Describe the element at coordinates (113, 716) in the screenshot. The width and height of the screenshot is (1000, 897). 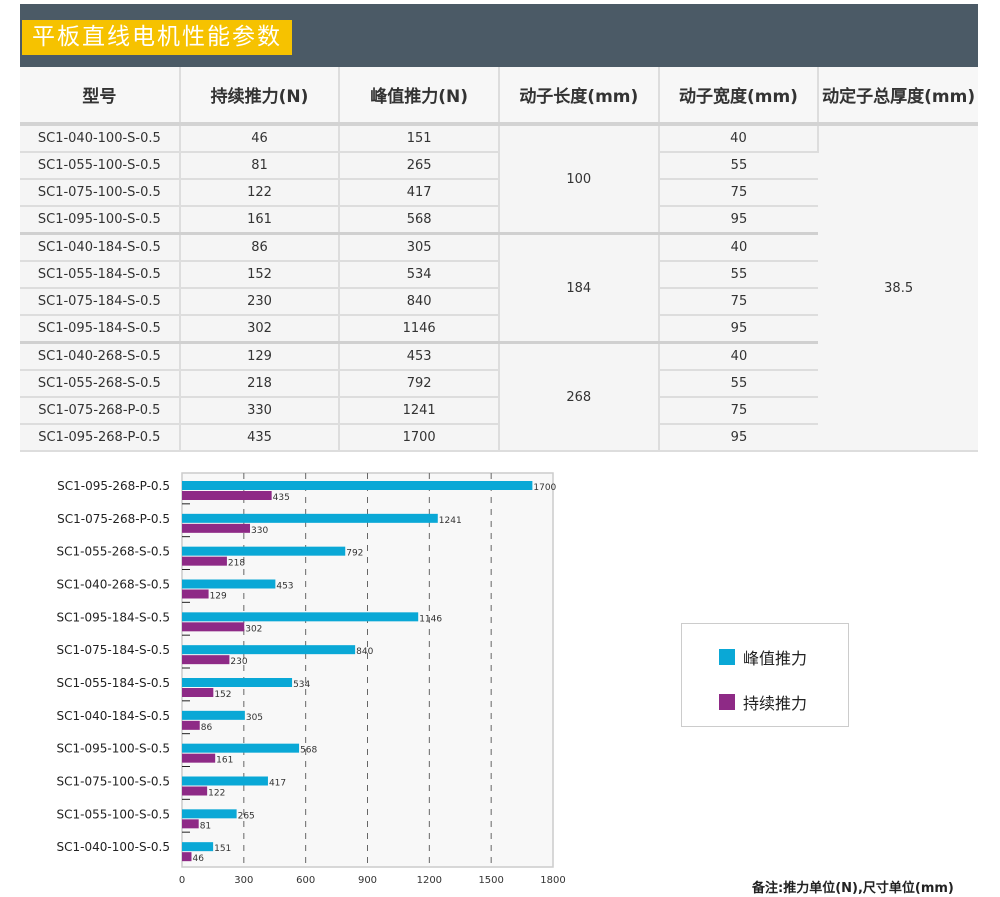
I see `category-label: SC1-040-184-S-0.5` at that location.